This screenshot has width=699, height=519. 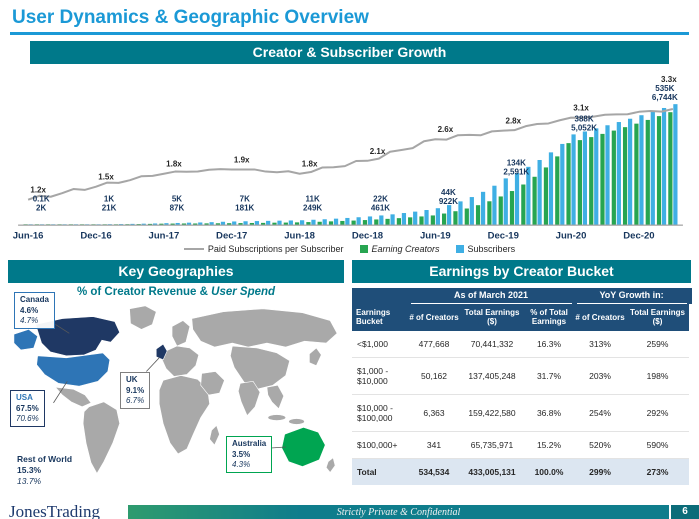 What do you see at coordinates (60, 392) in the screenshot?
I see `connector-usa` at bounding box center [60, 392].